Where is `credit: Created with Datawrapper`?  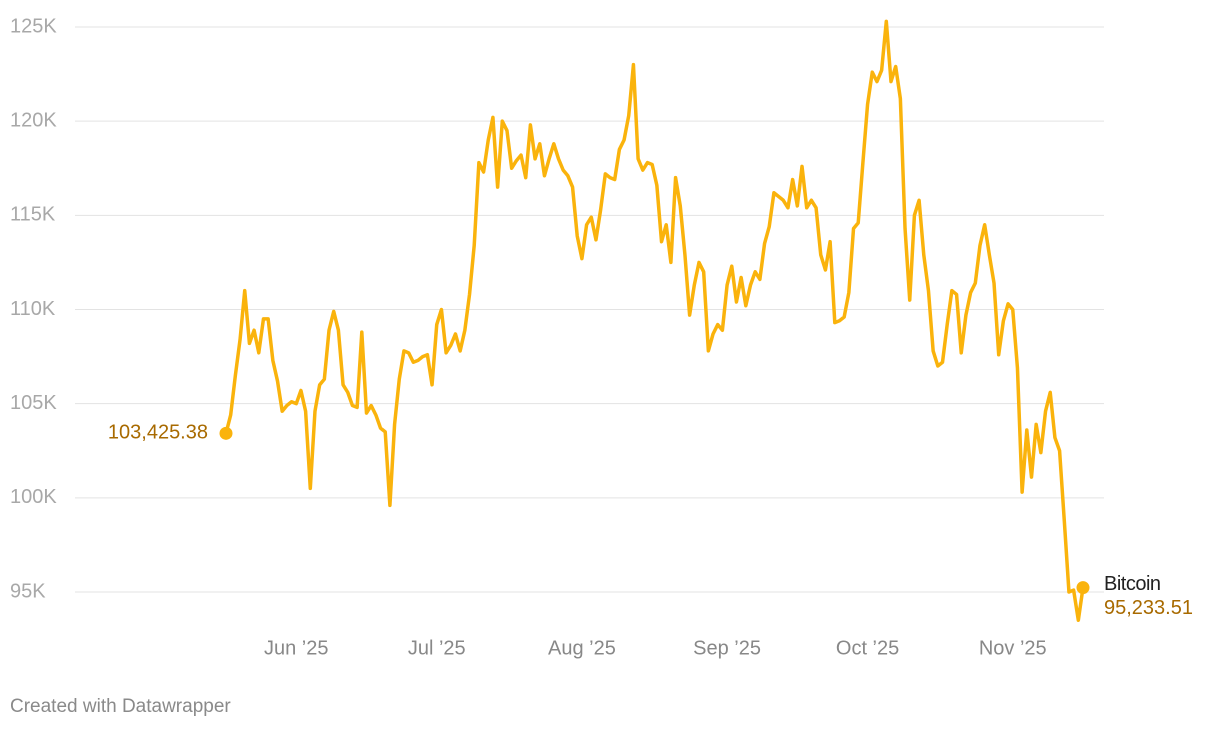 credit: Created with Datawrapper is located at coordinates (120, 706).